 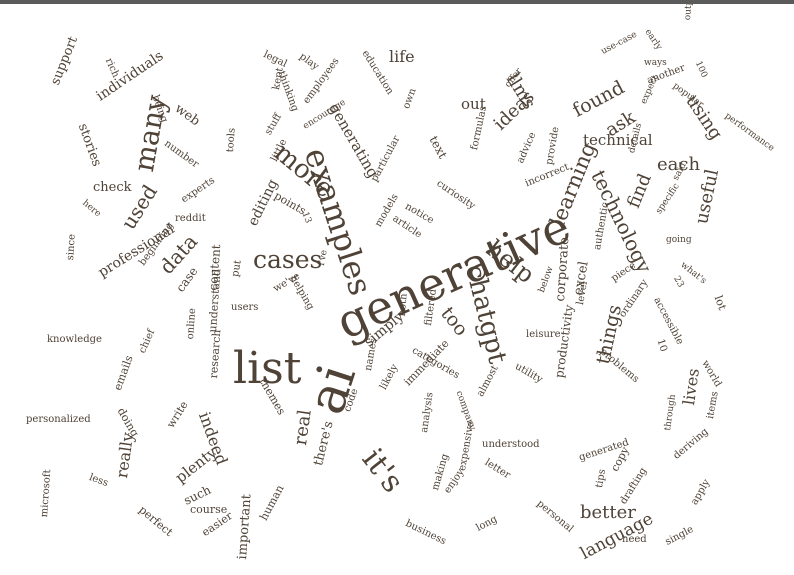 What do you see at coordinates (454, 481) in the screenshot?
I see `word-cloud-word: enjoy` at bounding box center [454, 481].